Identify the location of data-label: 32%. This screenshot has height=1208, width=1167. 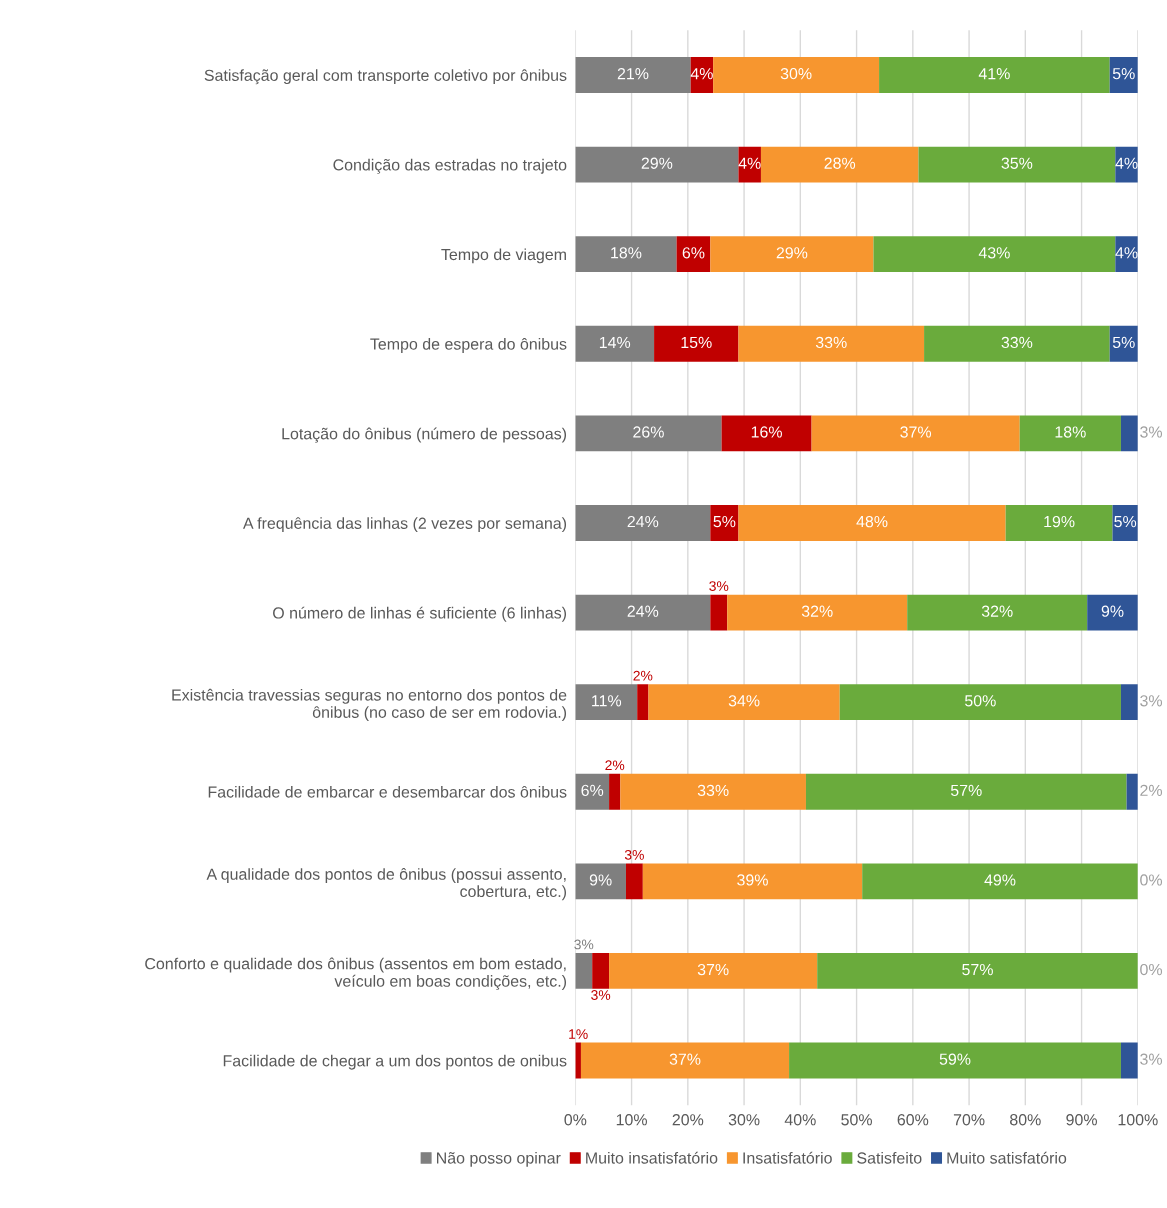
(997, 611).